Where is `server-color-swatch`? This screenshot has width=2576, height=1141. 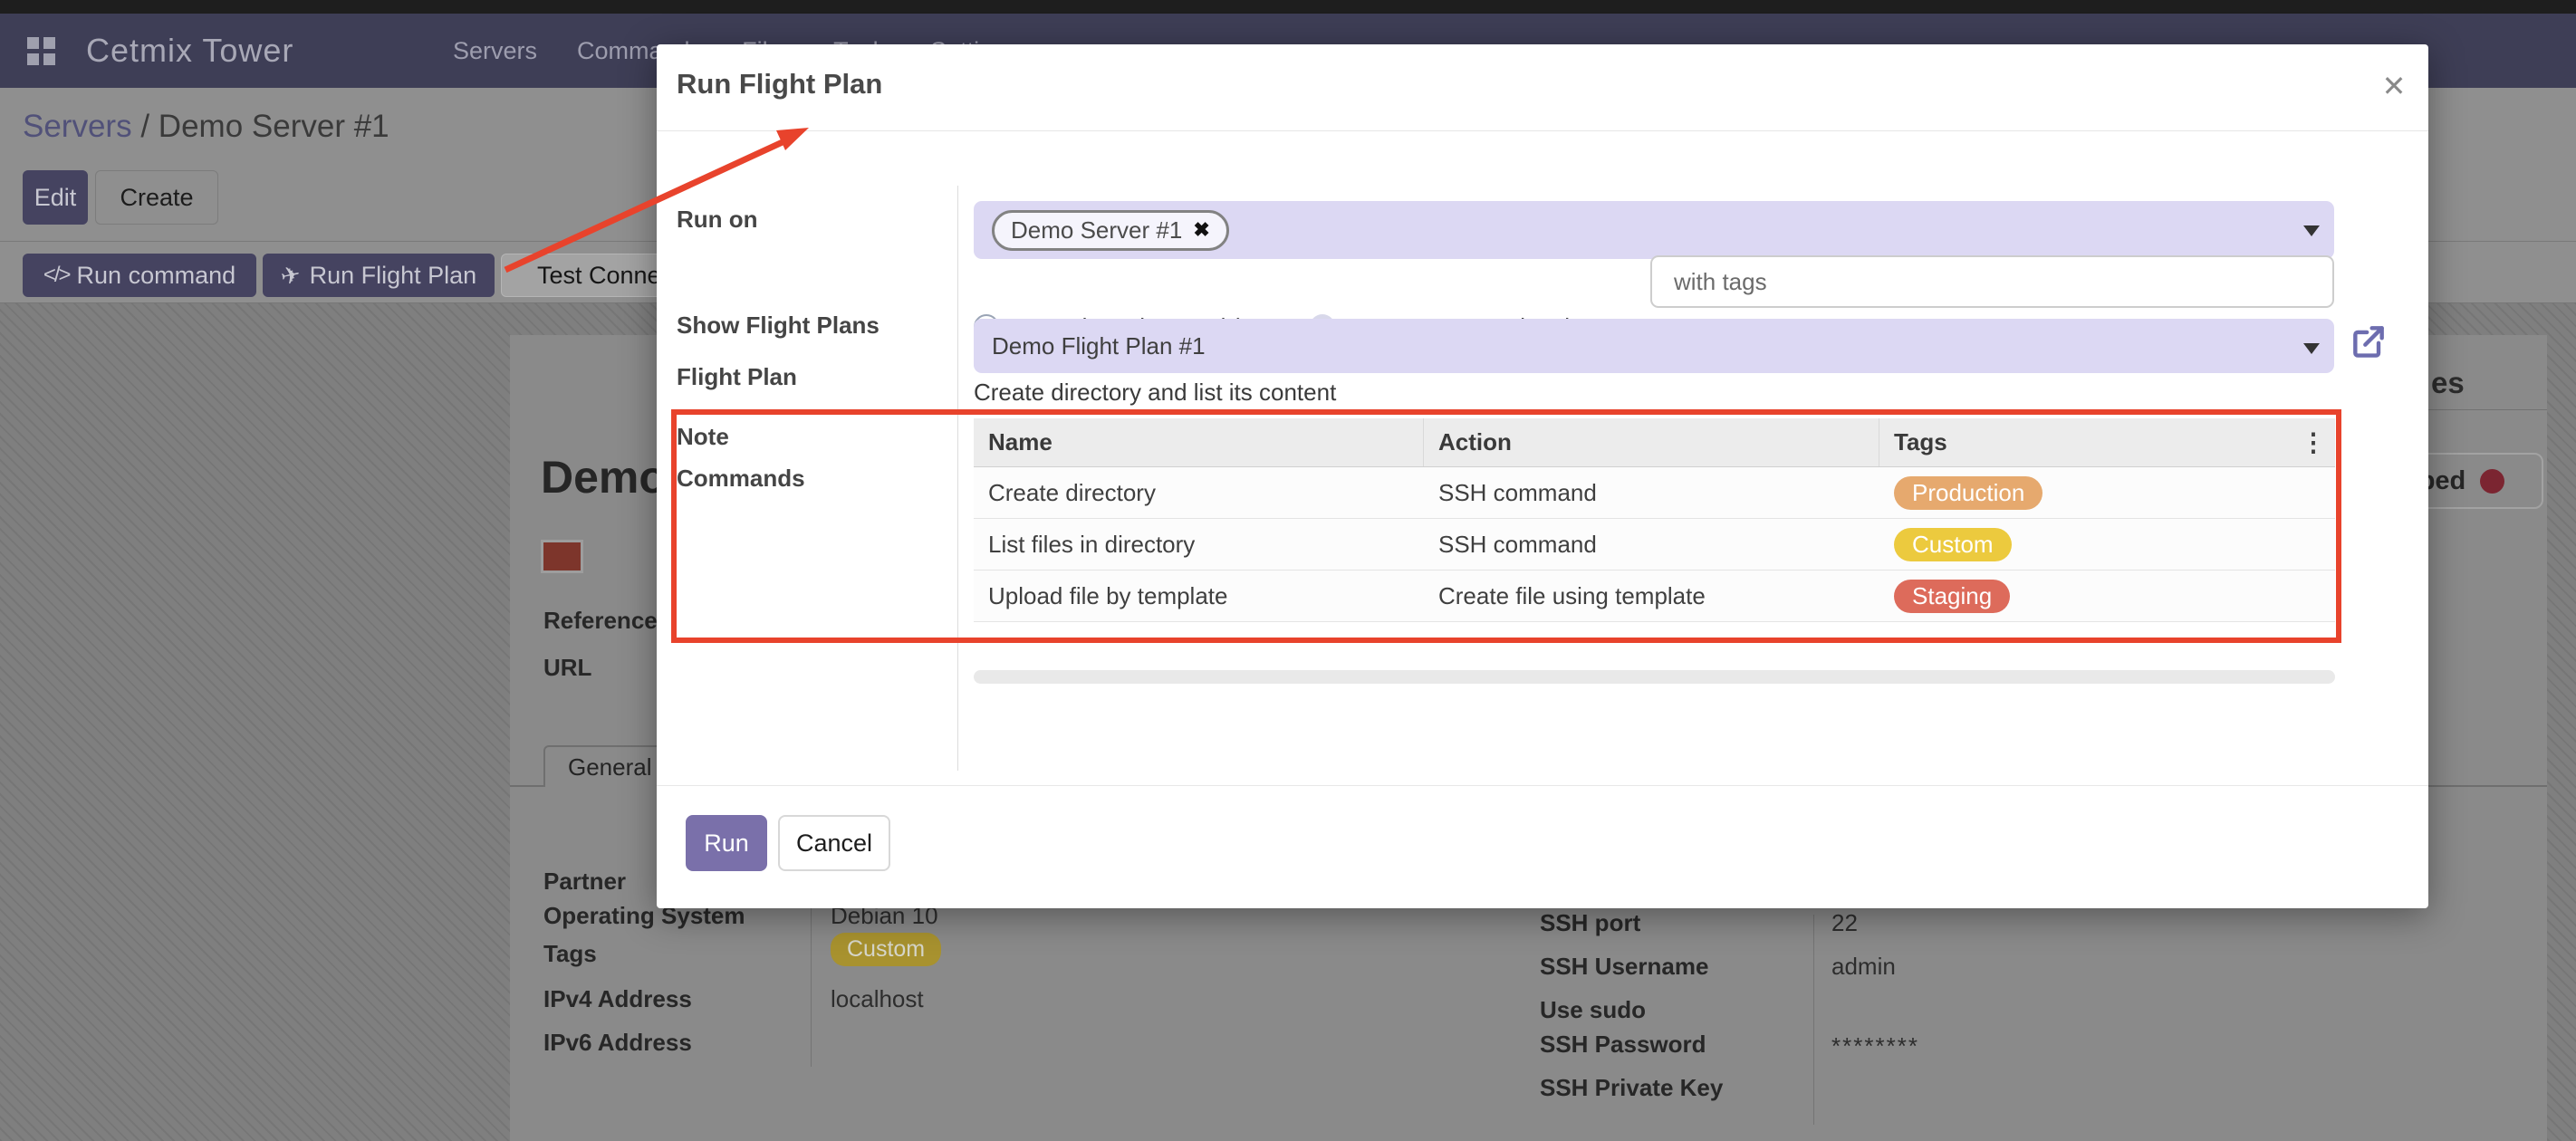
server-color-swatch is located at coordinates (562, 556).